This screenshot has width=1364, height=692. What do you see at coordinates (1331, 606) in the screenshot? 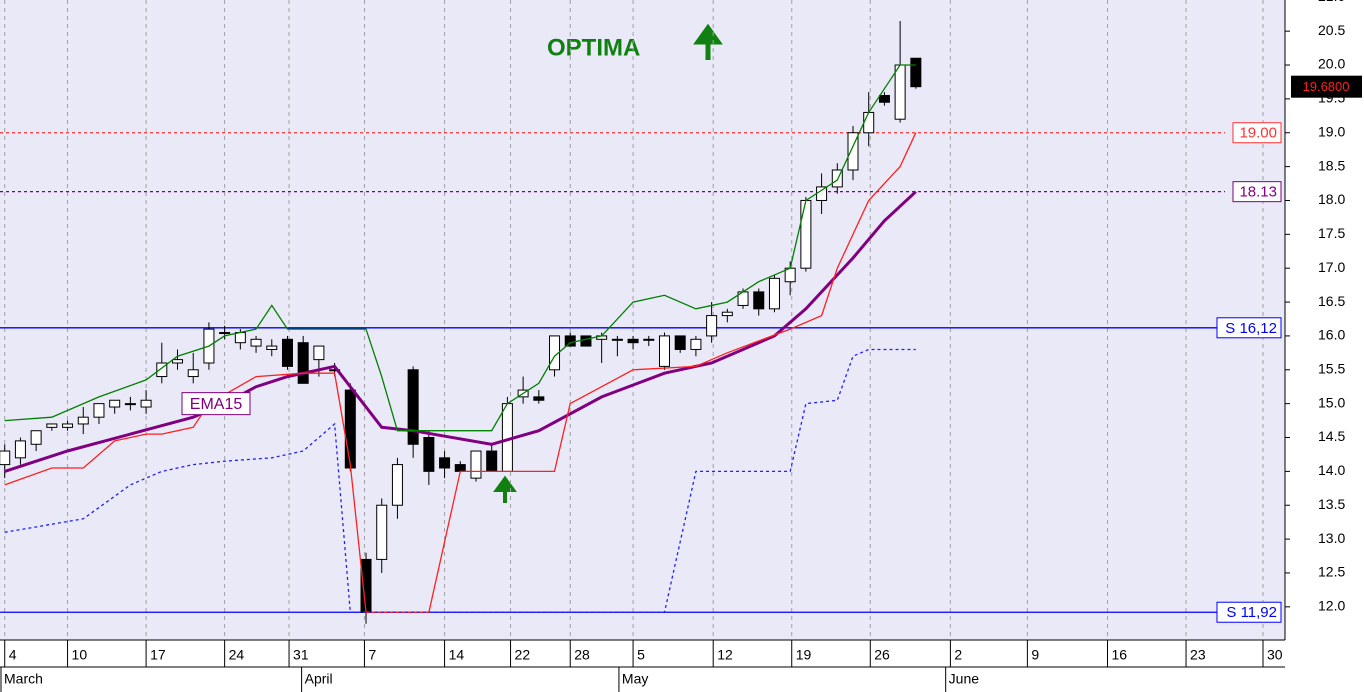
I see `y-tick-label: 12.0` at bounding box center [1331, 606].